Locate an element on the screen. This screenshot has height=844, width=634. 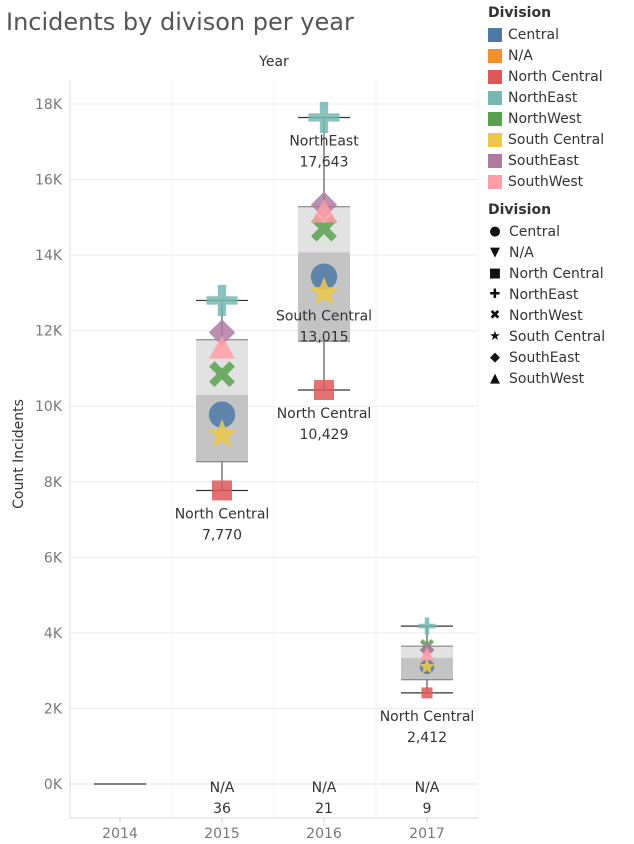
shape-legend-label: SouthEast is located at coordinates (544, 357).